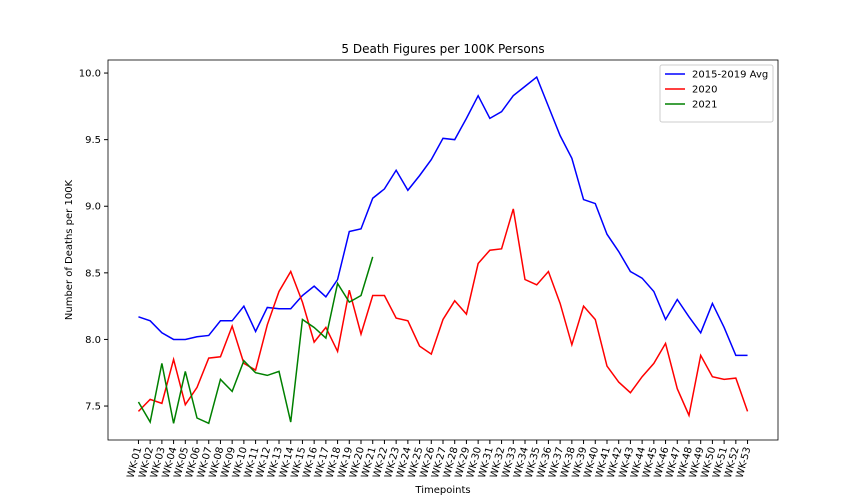 Image resolution: width=864 pixels, height=504 pixels. I want to click on legend: 2015-2019 Avg 2020 2021, so click(716, 93).